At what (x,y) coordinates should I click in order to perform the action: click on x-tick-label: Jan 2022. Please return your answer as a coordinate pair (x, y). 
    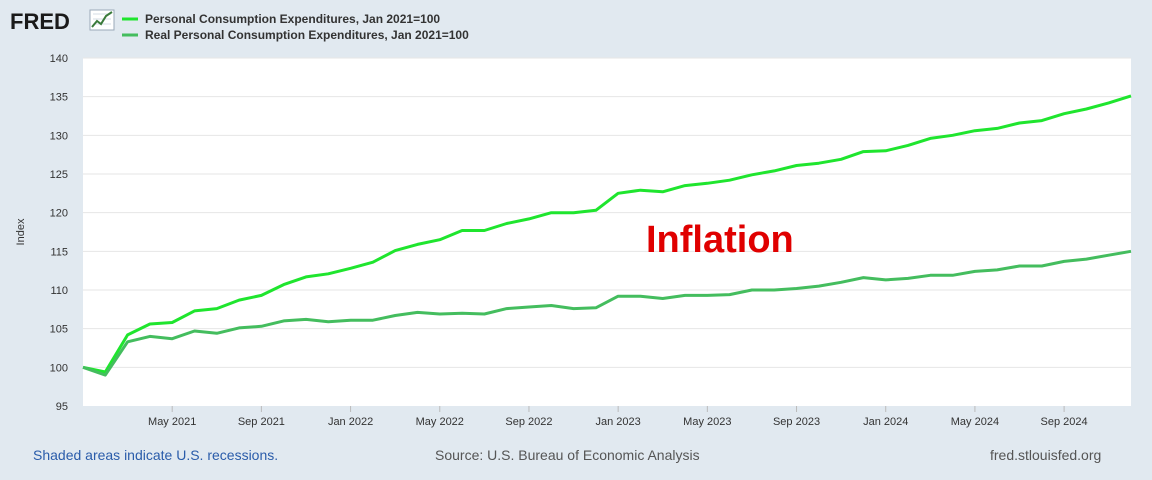
    Looking at the image, I should click on (350, 422).